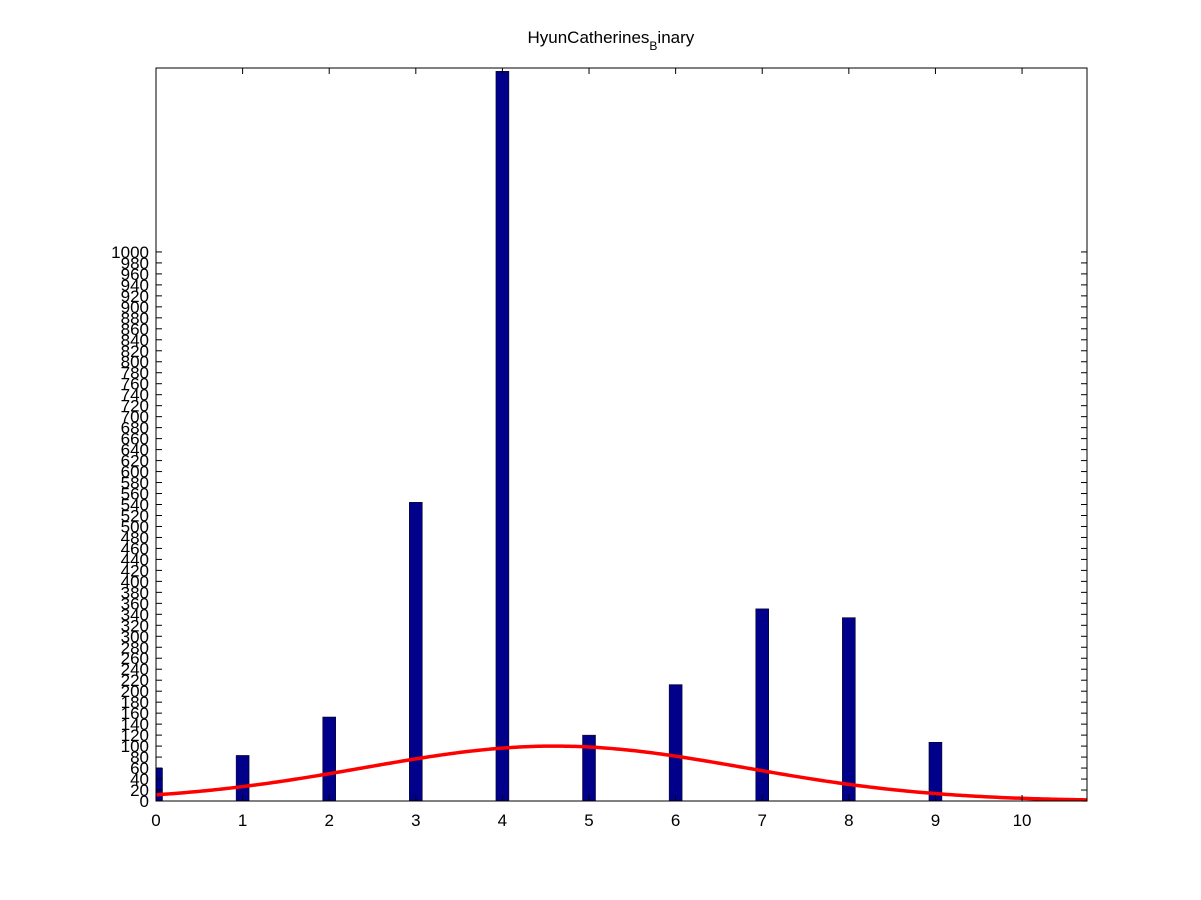 The image size is (1201, 900). I want to click on y-tick-label: 980, so click(135, 263).